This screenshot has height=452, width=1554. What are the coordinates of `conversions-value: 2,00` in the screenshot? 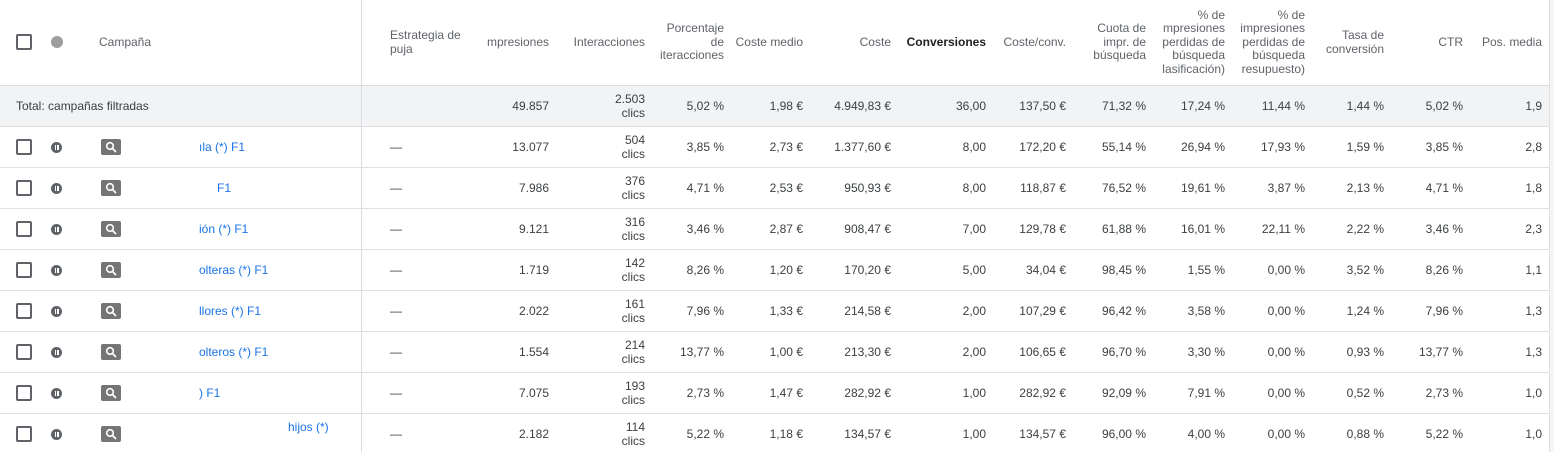 It's located at (974, 352).